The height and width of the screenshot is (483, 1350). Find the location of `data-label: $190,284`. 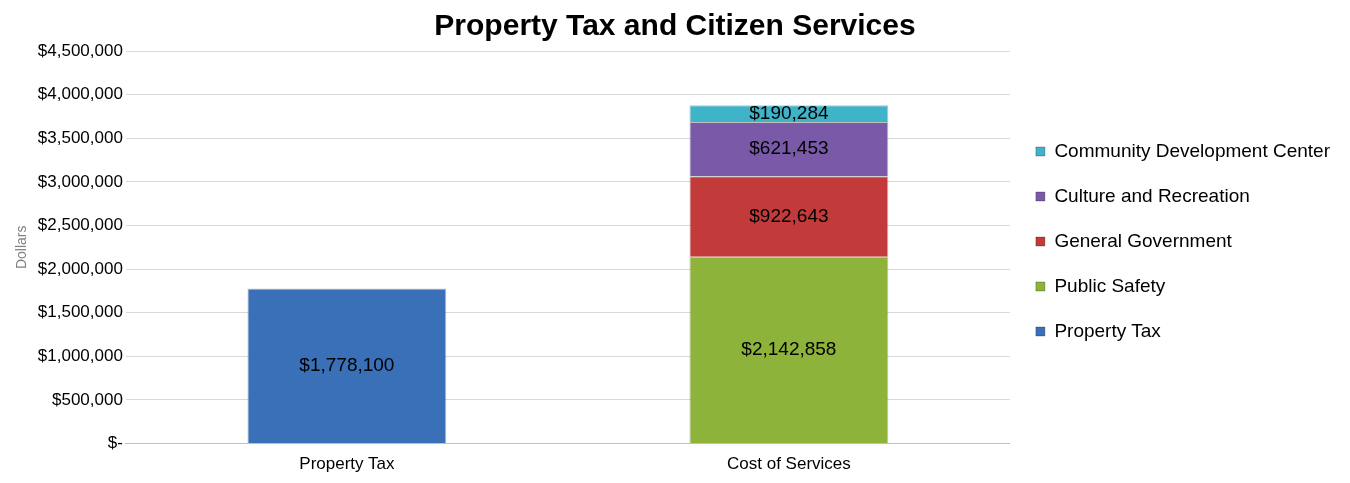

data-label: $190,284 is located at coordinates (789, 112).